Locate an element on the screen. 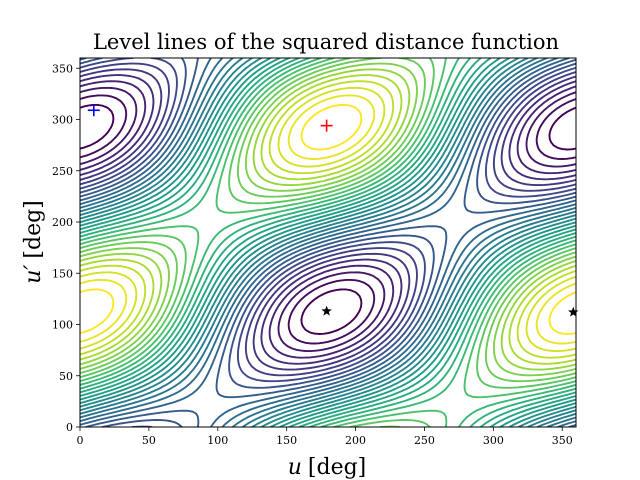 This screenshot has width=640, height=480. x-tick-label: 300 is located at coordinates (493, 440).